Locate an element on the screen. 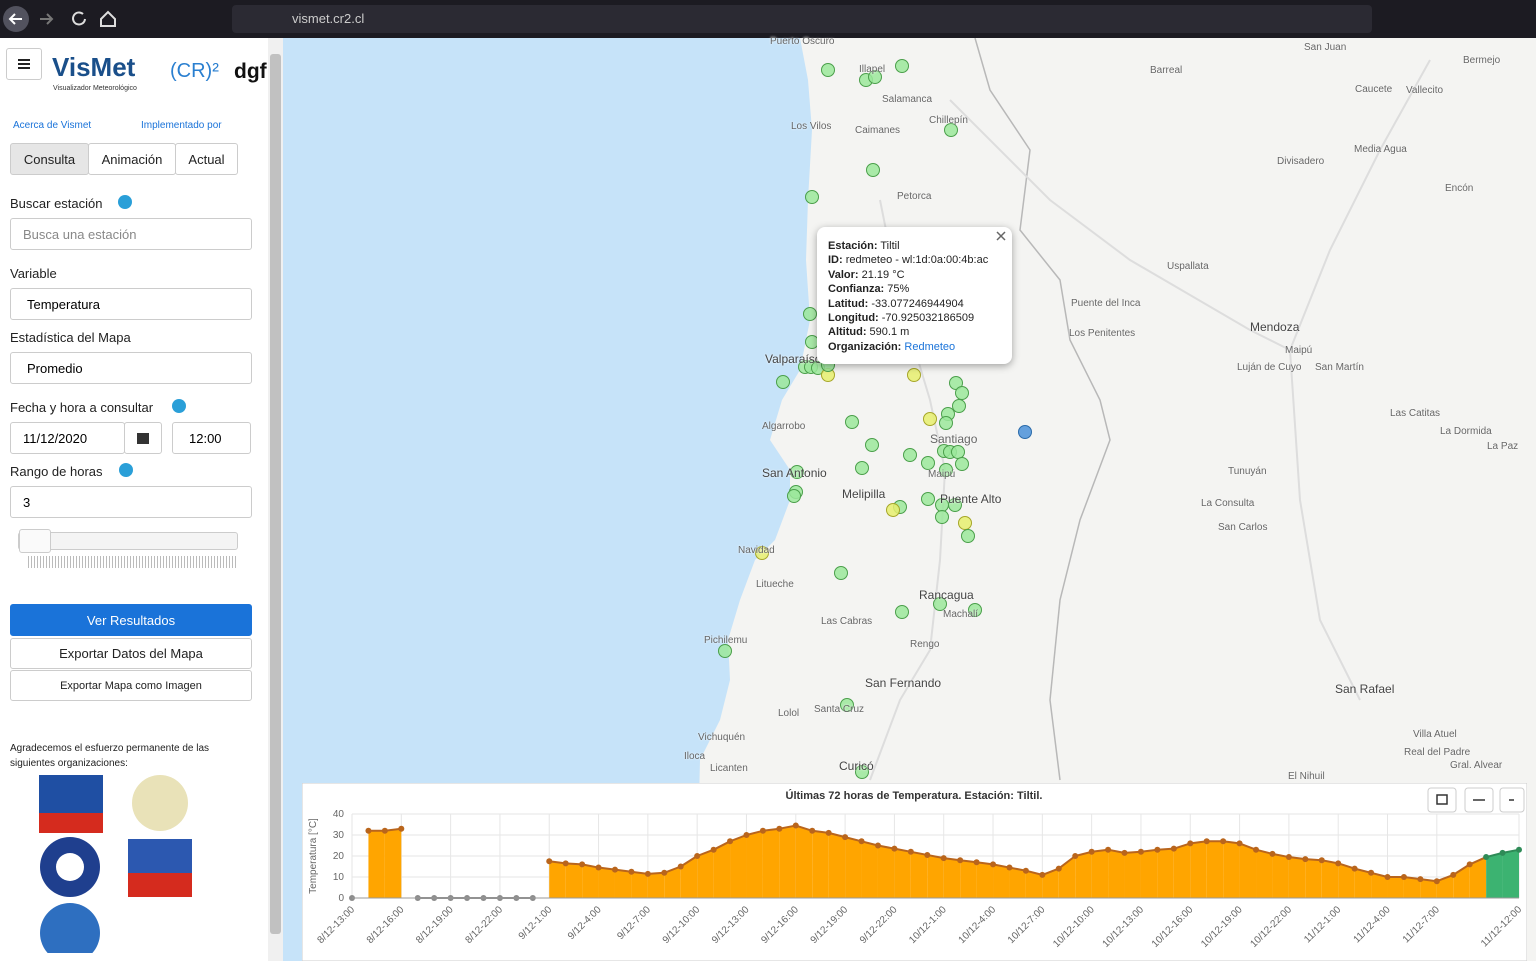  submit-button: Ver Resultados is located at coordinates (131, 620).